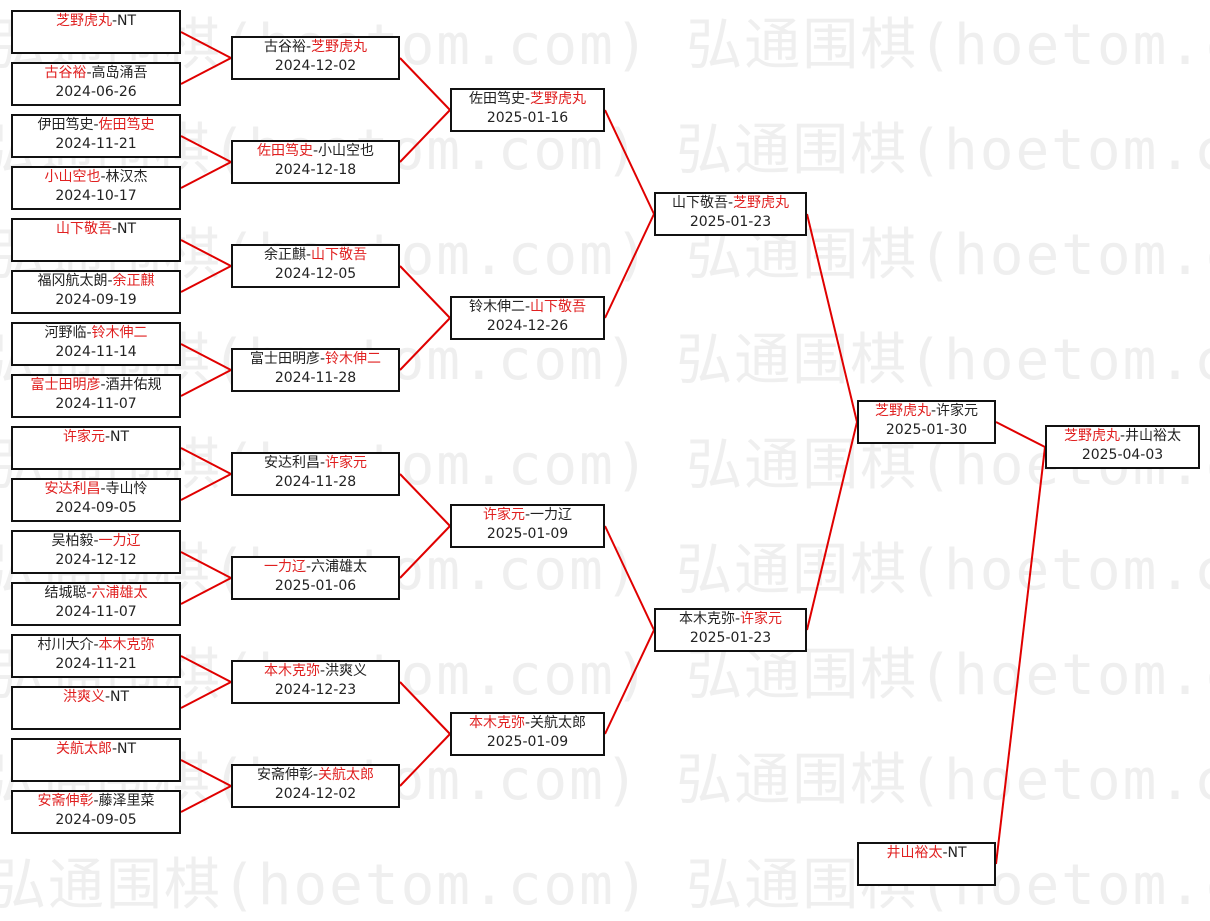 Image resolution: width=1210 pixels, height=921 pixels. What do you see at coordinates (126, 801) in the screenshot?
I see `player-name: 藤泽里菜` at bounding box center [126, 801].